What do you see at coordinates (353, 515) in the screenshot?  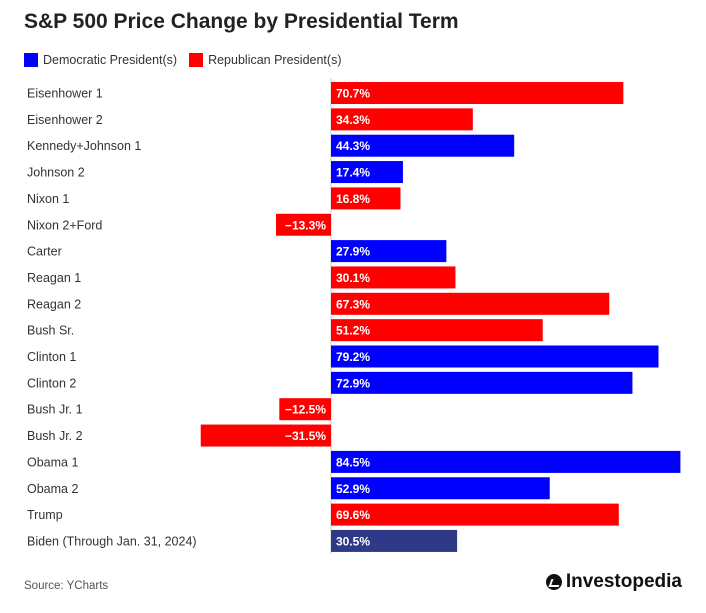 I see `value-label: 69.6%` at bounding box center [353, 515].